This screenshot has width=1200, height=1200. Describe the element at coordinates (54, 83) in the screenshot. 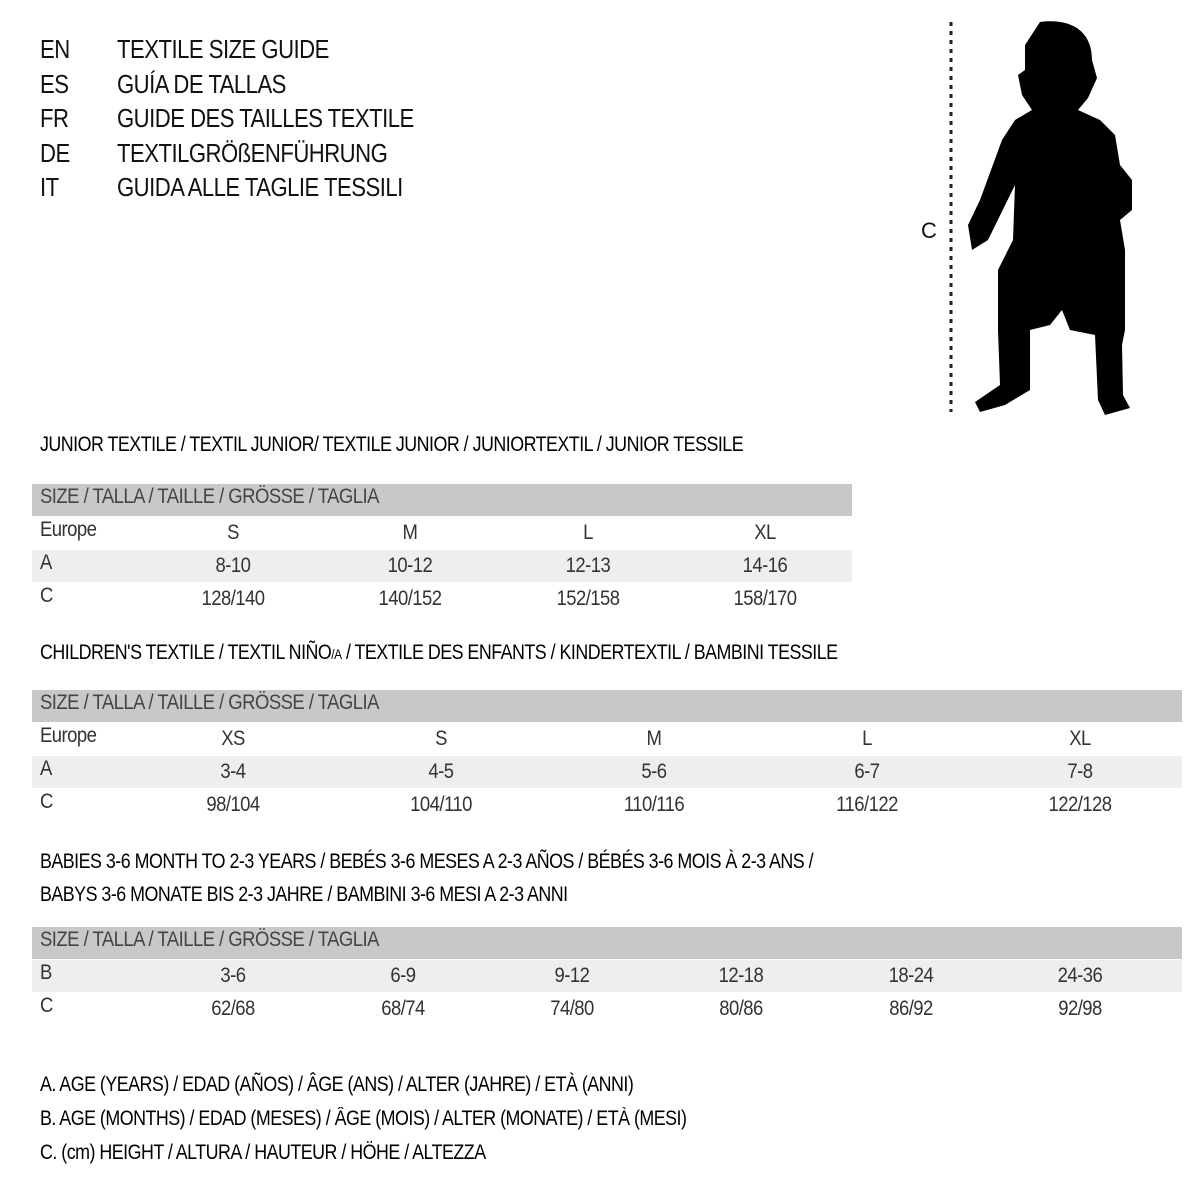

I see `language-code: ES` at that location.